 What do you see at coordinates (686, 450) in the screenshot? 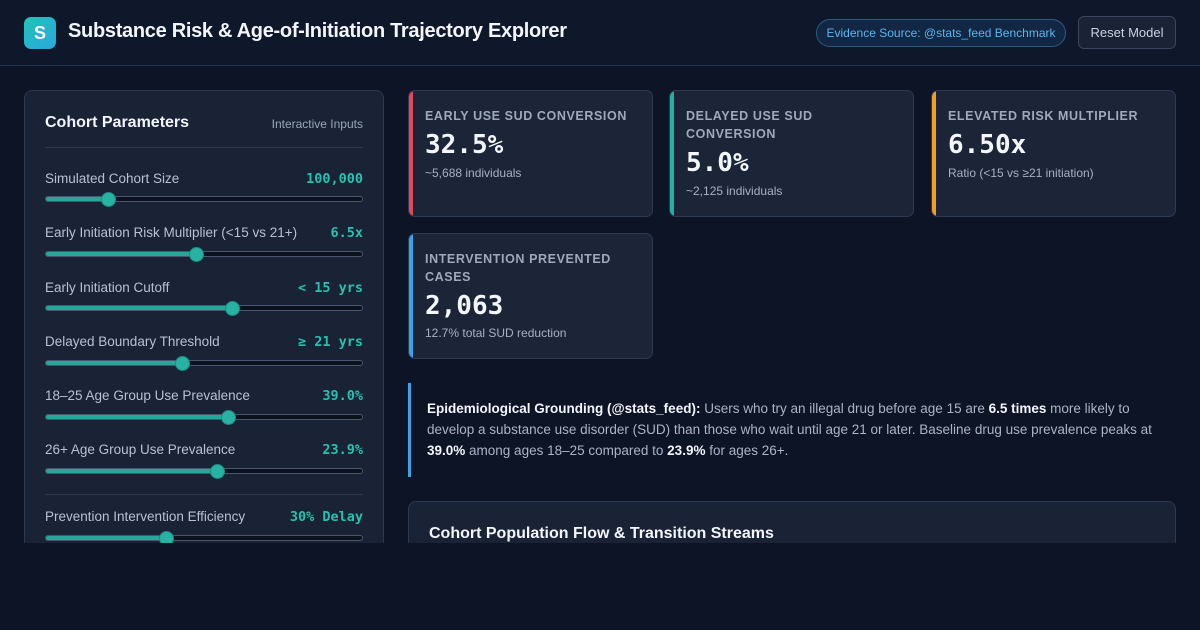
I see `evidence-highlight: 23.9%` at bounding box center [686, 450].